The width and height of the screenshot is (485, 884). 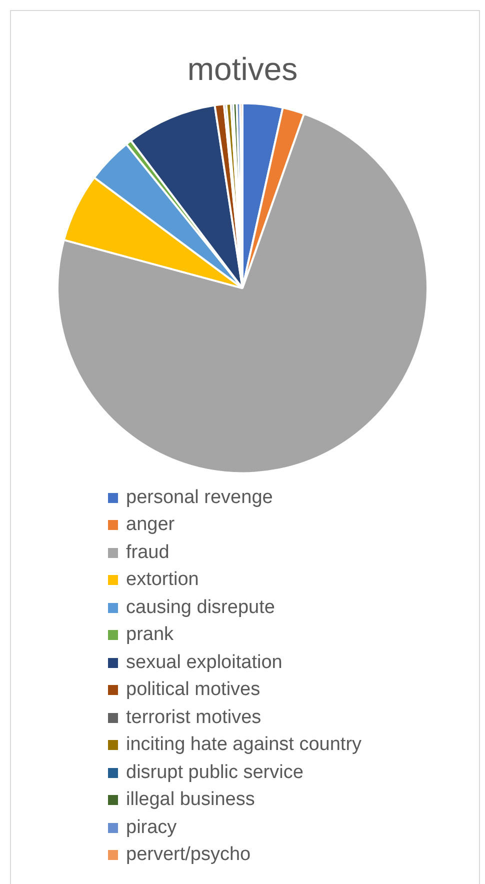 I want to click on legend-label: political motives, so click(x=193, y=690).